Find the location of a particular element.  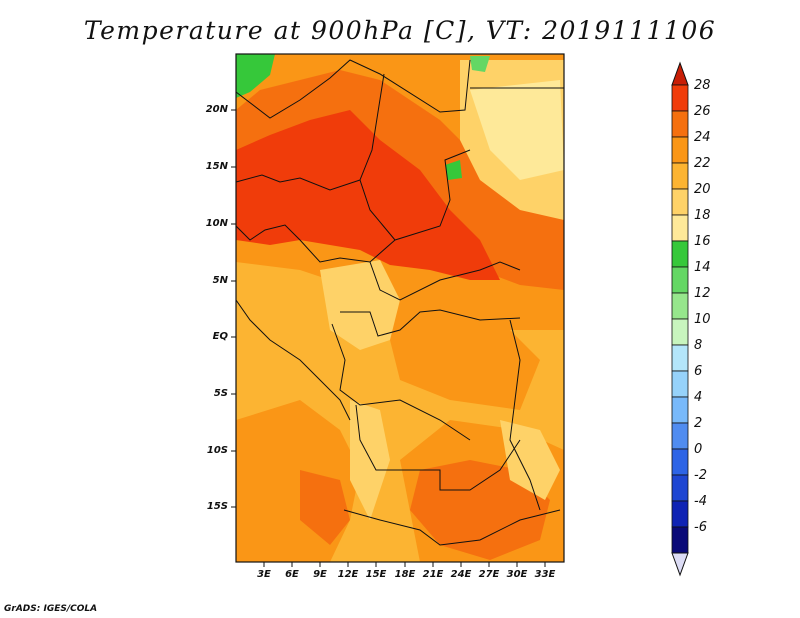

field-hot-south is located at coordinates (480, 510).